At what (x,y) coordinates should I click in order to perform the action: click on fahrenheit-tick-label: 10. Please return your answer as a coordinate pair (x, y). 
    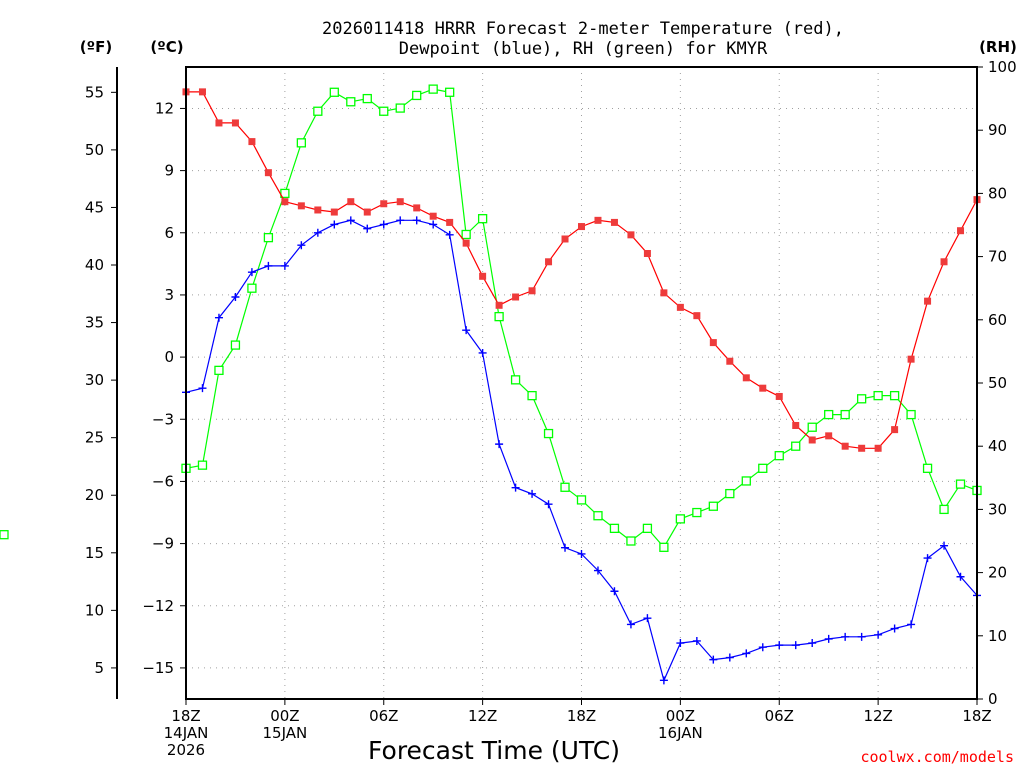
    Looking at the image, I should click on (94, 610).